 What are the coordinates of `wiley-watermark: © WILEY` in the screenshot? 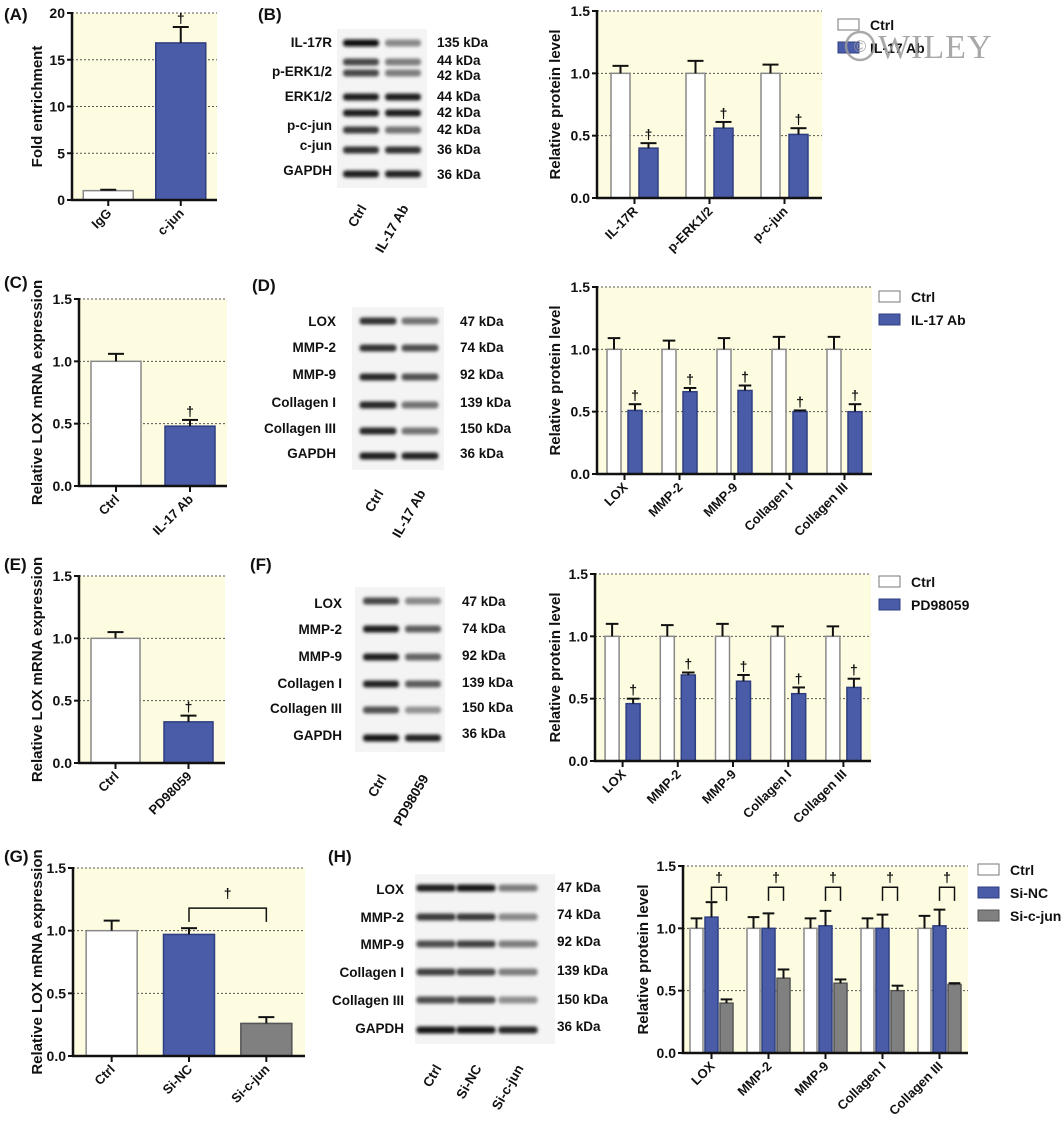 It's located at (918, 47).